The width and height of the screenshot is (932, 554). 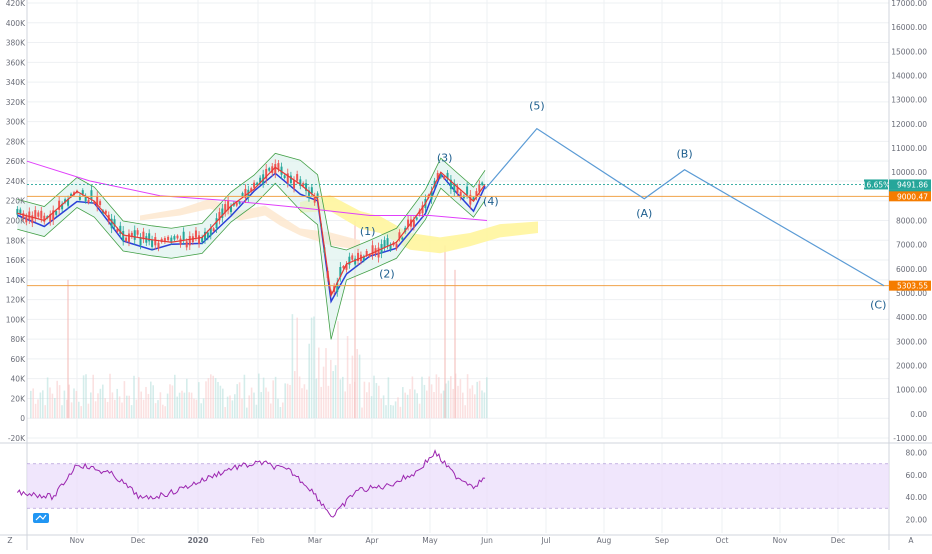 What do you see at coordinates (16, 141) in the screenshot?
I see `left-axis-tick: 280K` at bounding box center [16, 141].